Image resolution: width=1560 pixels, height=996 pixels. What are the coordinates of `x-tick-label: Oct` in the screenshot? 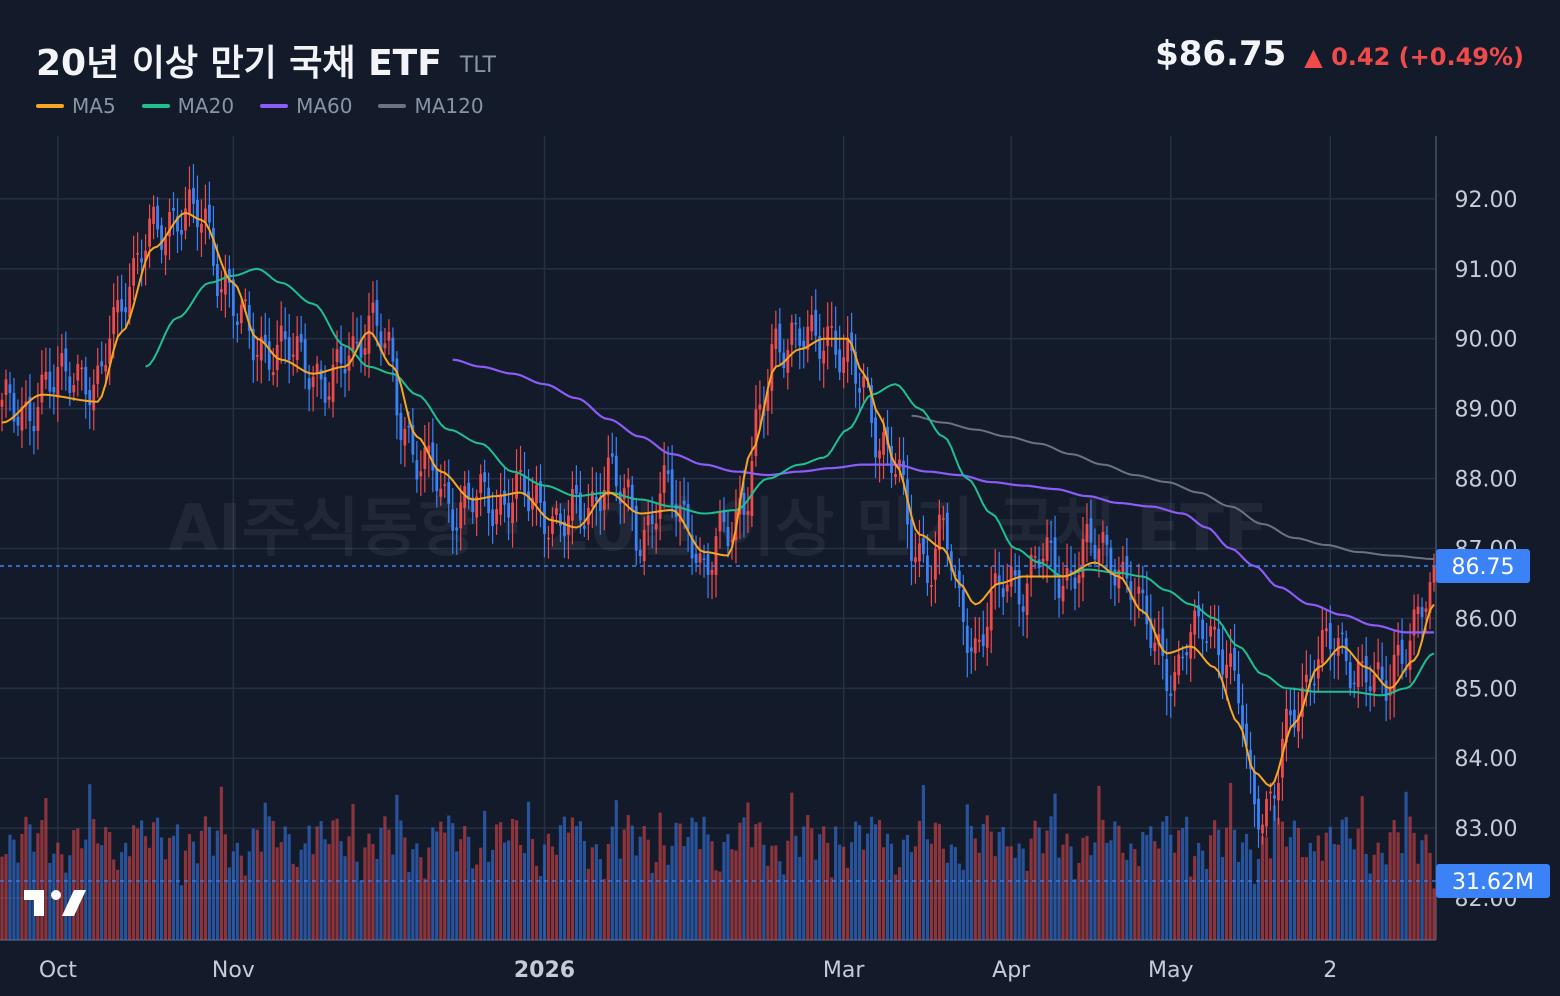 It's located at (58, 970).